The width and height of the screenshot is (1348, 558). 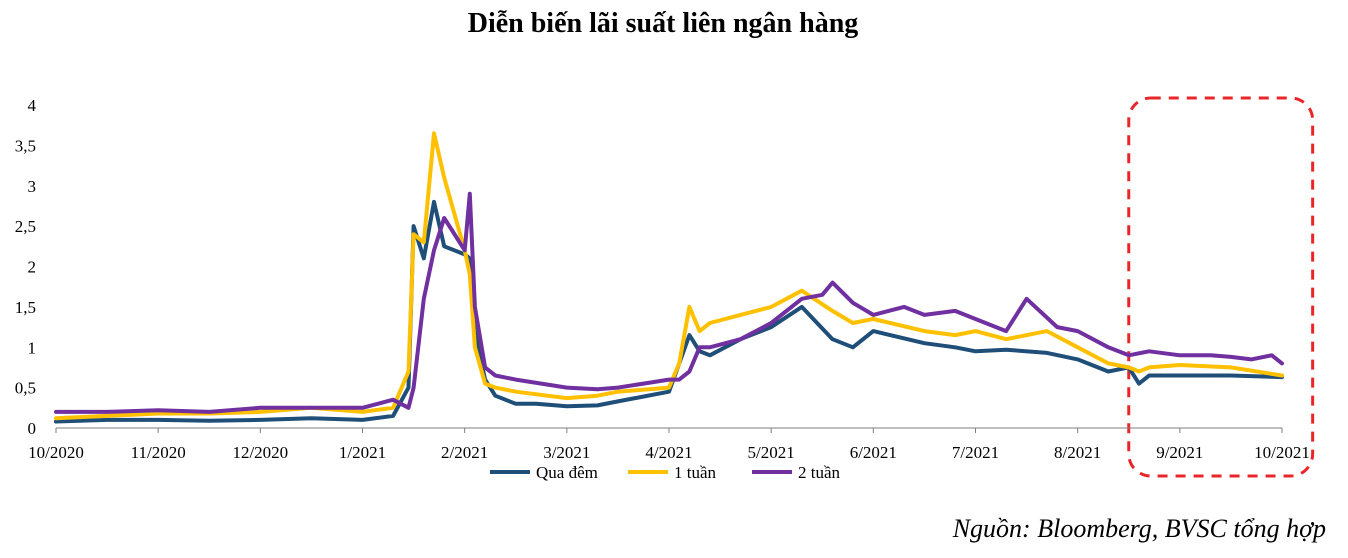 What do you see at coordinates (260, 452) in the screenshot?
I see `x-tick-label: 12/2020` at bounding box center [260, 452].